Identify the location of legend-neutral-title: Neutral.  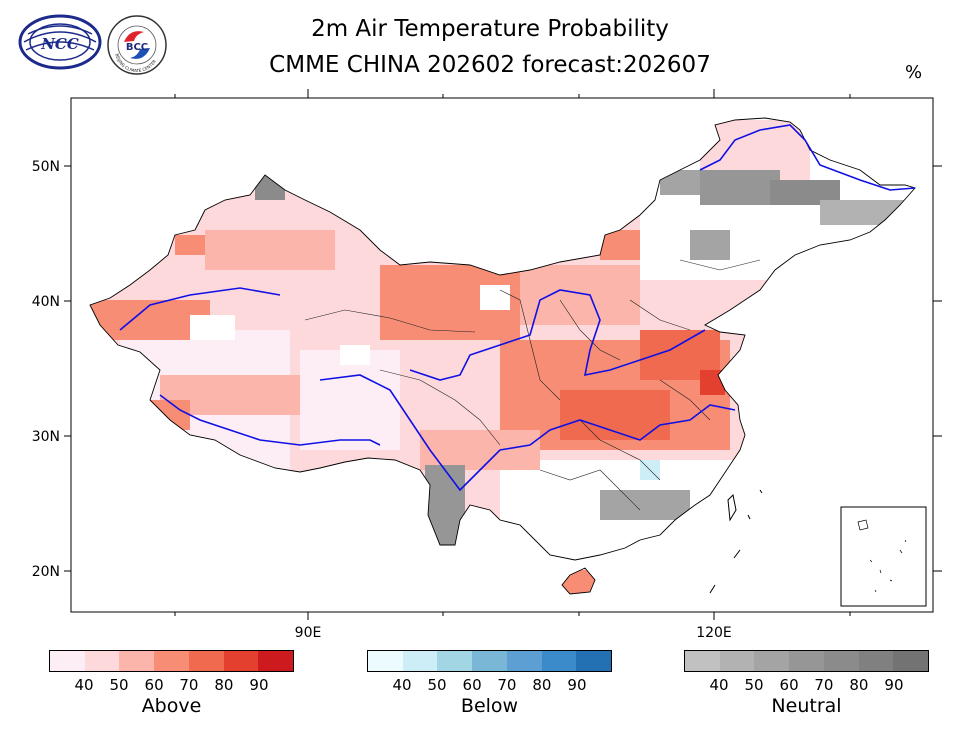
(806, 706).